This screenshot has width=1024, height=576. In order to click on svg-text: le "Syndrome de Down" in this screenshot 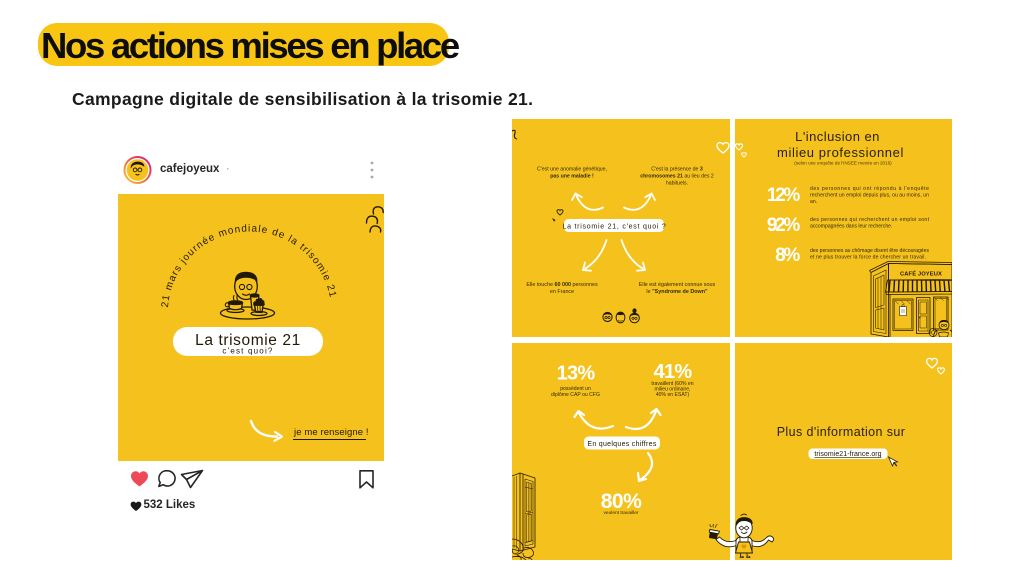, I will do `click(677, 292)`.